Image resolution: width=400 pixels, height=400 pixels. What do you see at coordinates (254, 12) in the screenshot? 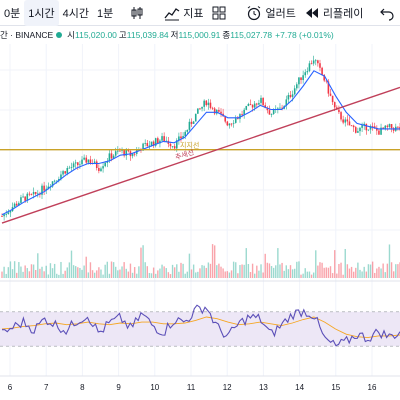
I see `alarm-clock-icon` at bounding box center [254, 12].